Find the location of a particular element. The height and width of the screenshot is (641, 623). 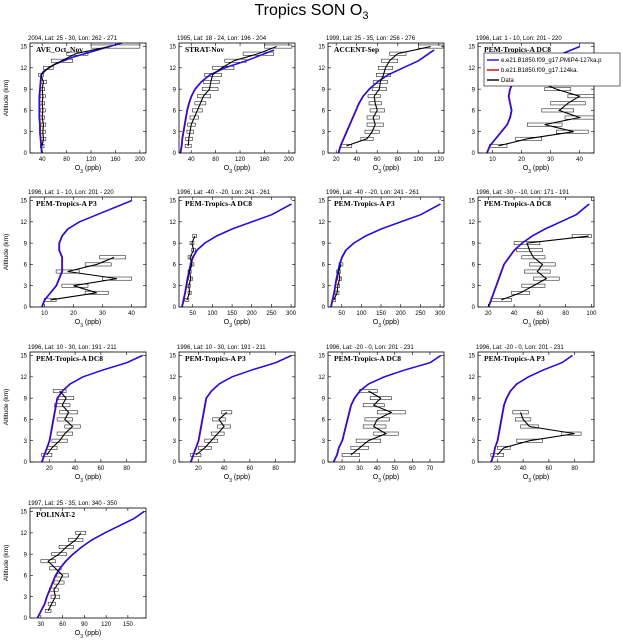

x-tick-label: 90 is located at coordinates (84, 625).